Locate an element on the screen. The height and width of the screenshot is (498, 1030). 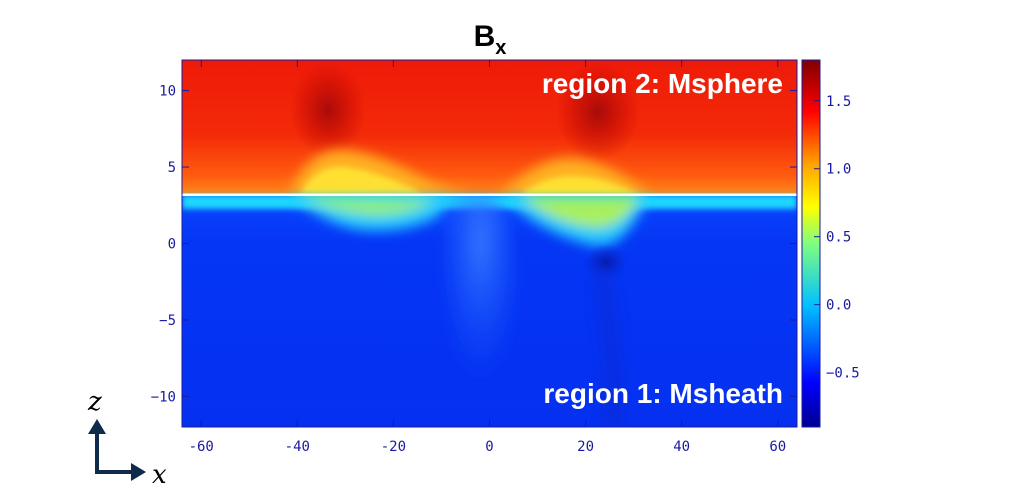
x-tick-label: -60 is located at coordinates (201, 447).